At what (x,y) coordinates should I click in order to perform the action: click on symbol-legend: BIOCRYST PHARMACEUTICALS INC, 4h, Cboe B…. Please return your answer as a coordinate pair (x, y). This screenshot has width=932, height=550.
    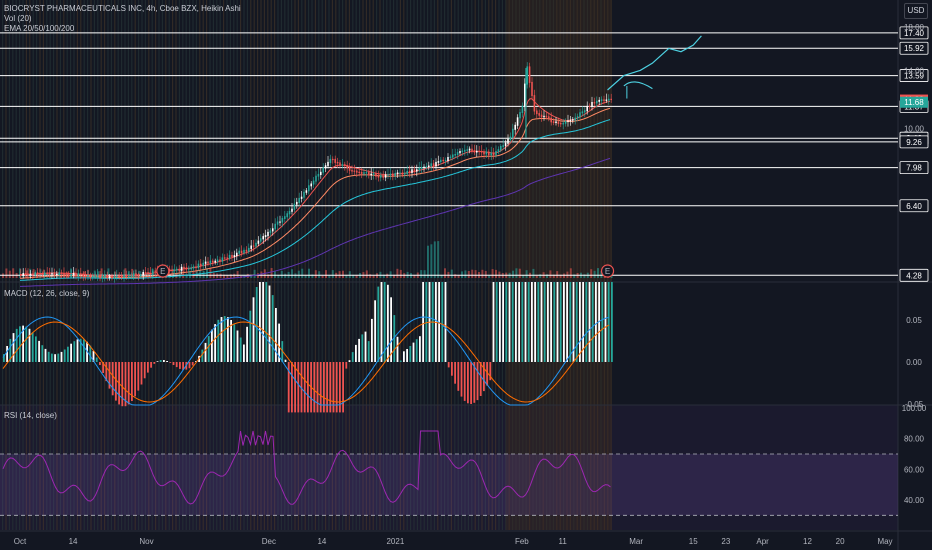
    Looking at the image, I should click on (122, 8).